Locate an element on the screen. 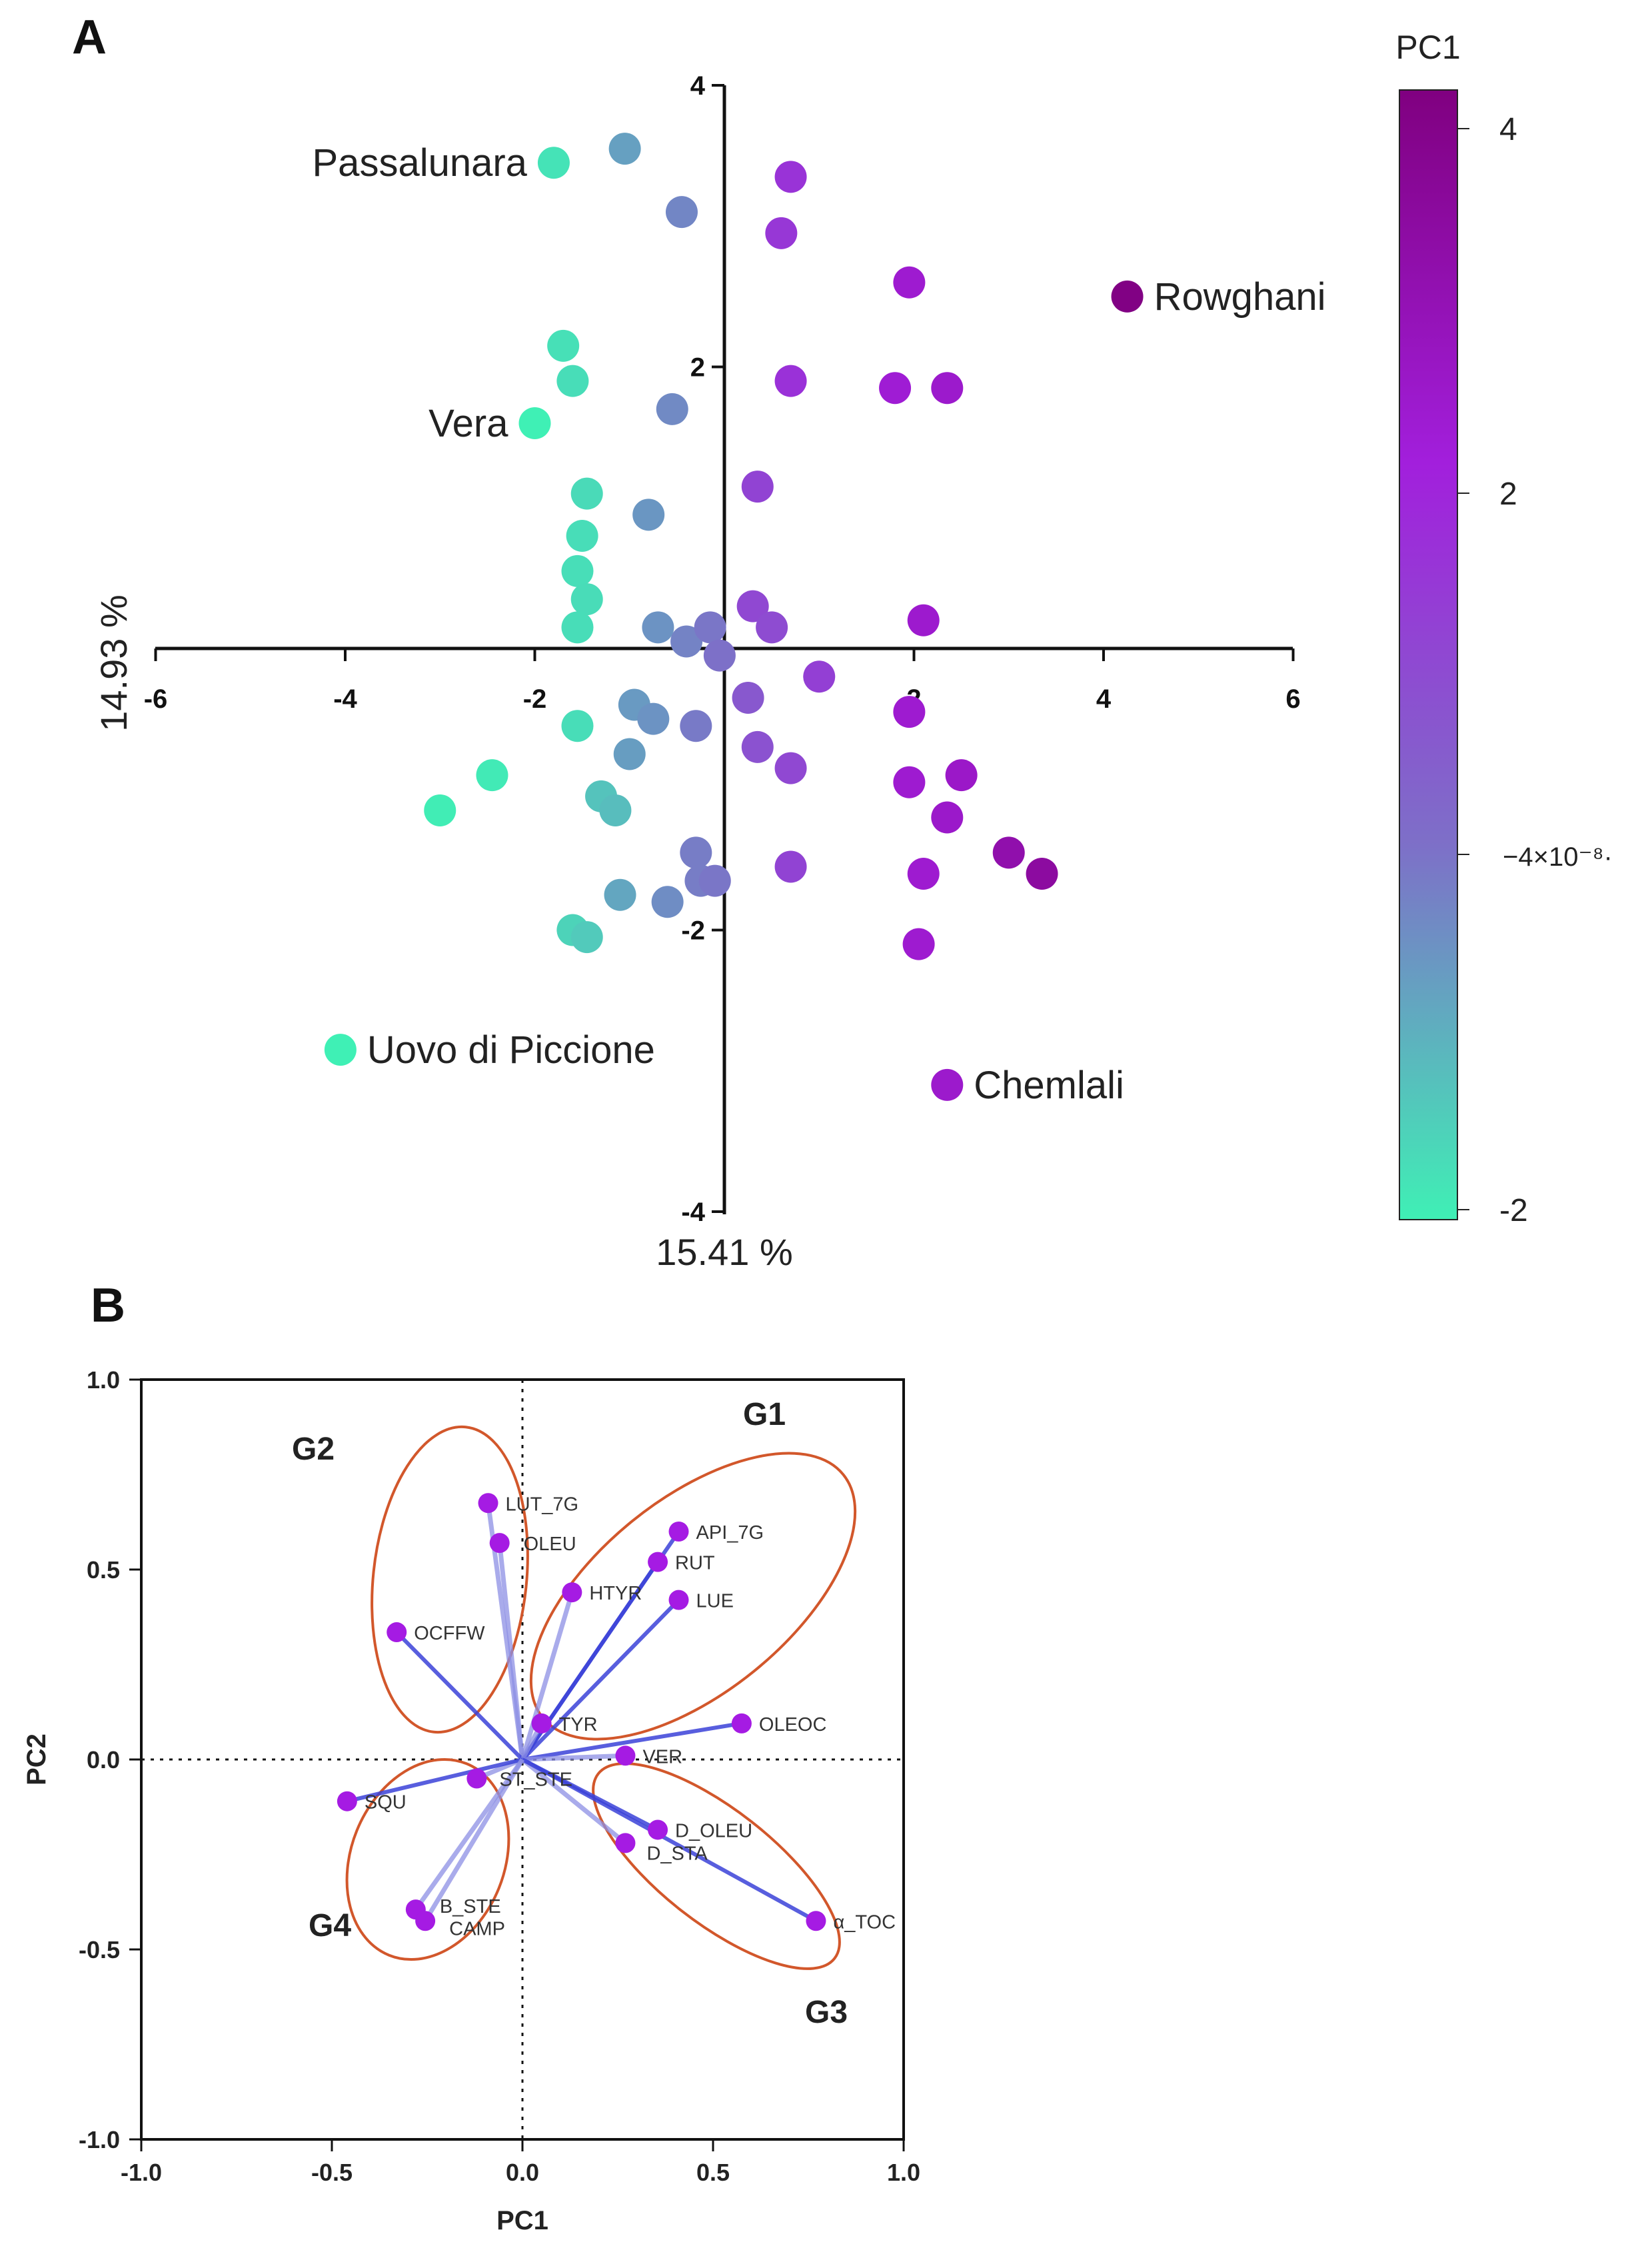  panel-a-x-tick-label: 4 is located at coordinates (1104, 699).